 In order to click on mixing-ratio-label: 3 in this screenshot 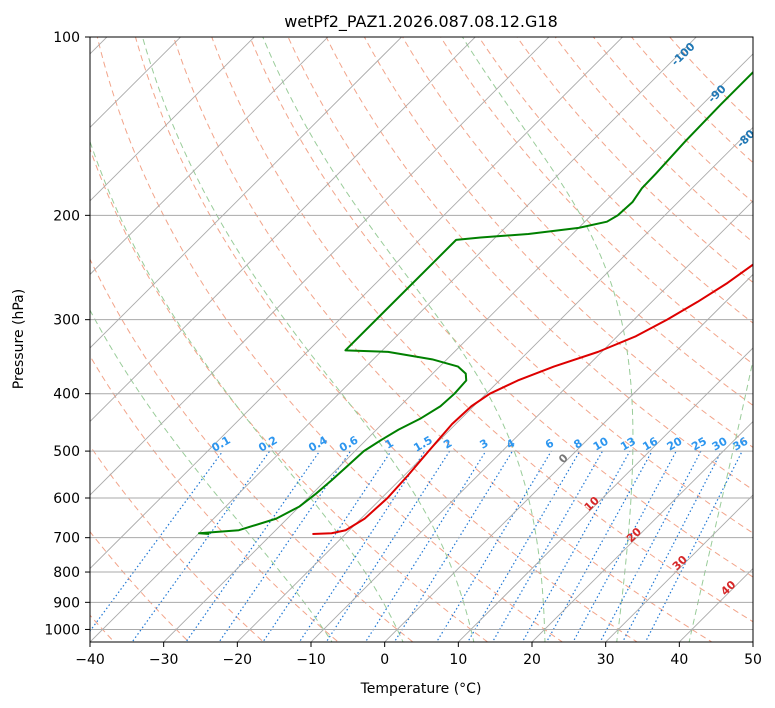, I will do `click(484, 444)`.